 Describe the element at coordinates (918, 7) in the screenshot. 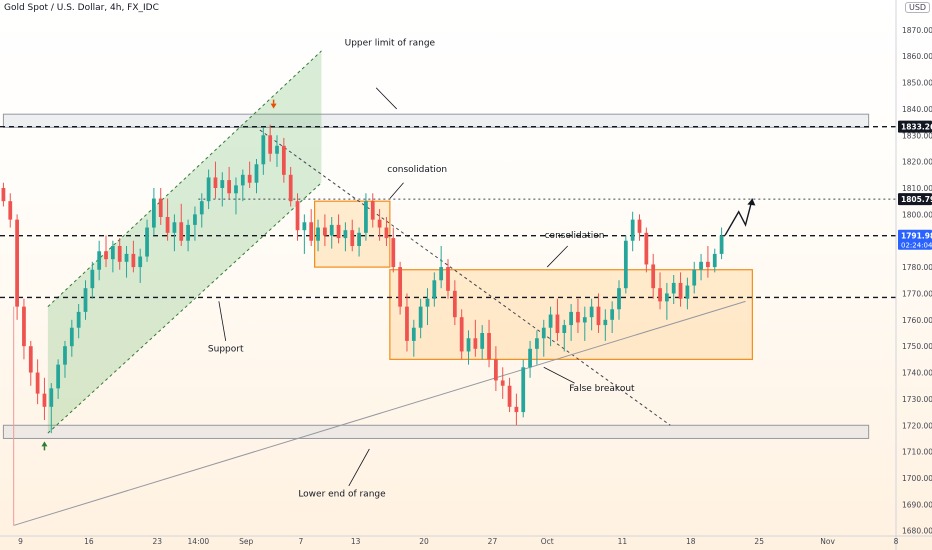

I see `currency-badge: USD` at that location.